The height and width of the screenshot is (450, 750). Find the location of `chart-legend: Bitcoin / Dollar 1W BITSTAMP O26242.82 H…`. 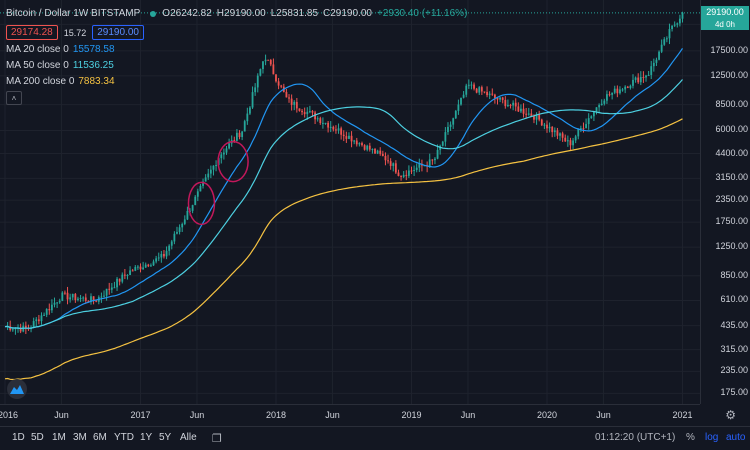

chart-legend: Bitcoin / Dollar 1W BITSTAMP O26242.82 H… is located at coordinates (236, 55).